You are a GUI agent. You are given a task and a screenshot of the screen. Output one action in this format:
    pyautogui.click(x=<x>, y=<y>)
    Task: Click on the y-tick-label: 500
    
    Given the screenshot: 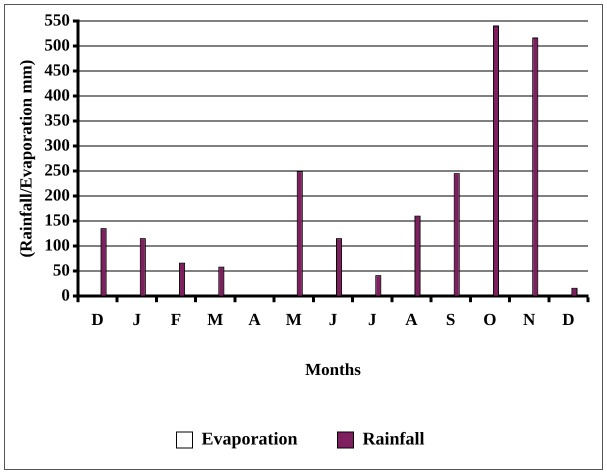 What is the action you would take?
    pyautogui.click(x=57, y=44)
    